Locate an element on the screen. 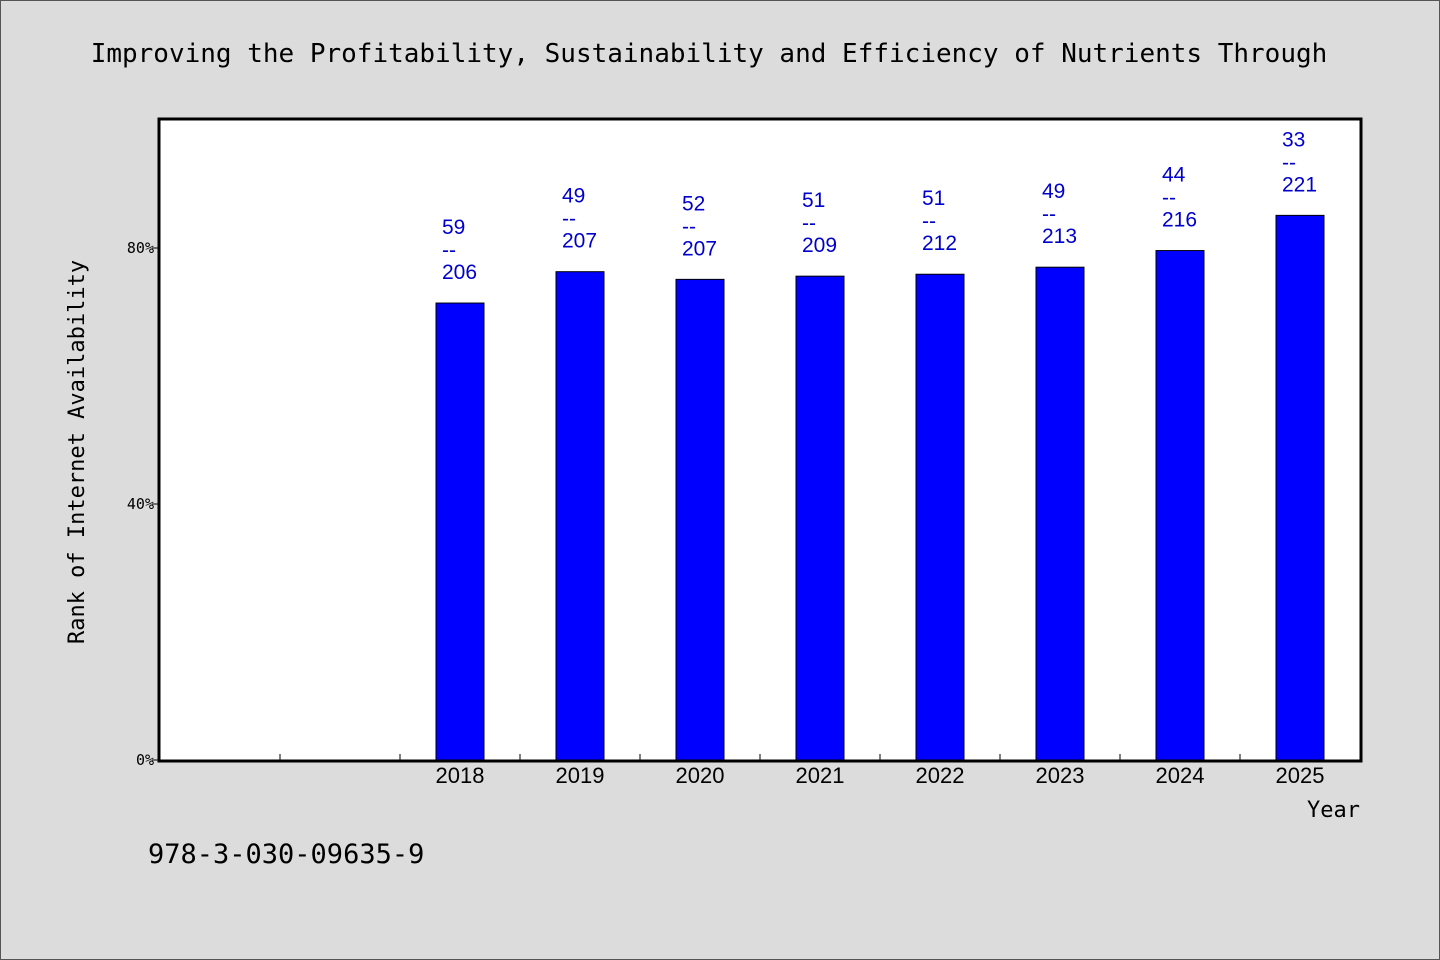  bar-label-rank: 52 is located at coordinates (693, 203).